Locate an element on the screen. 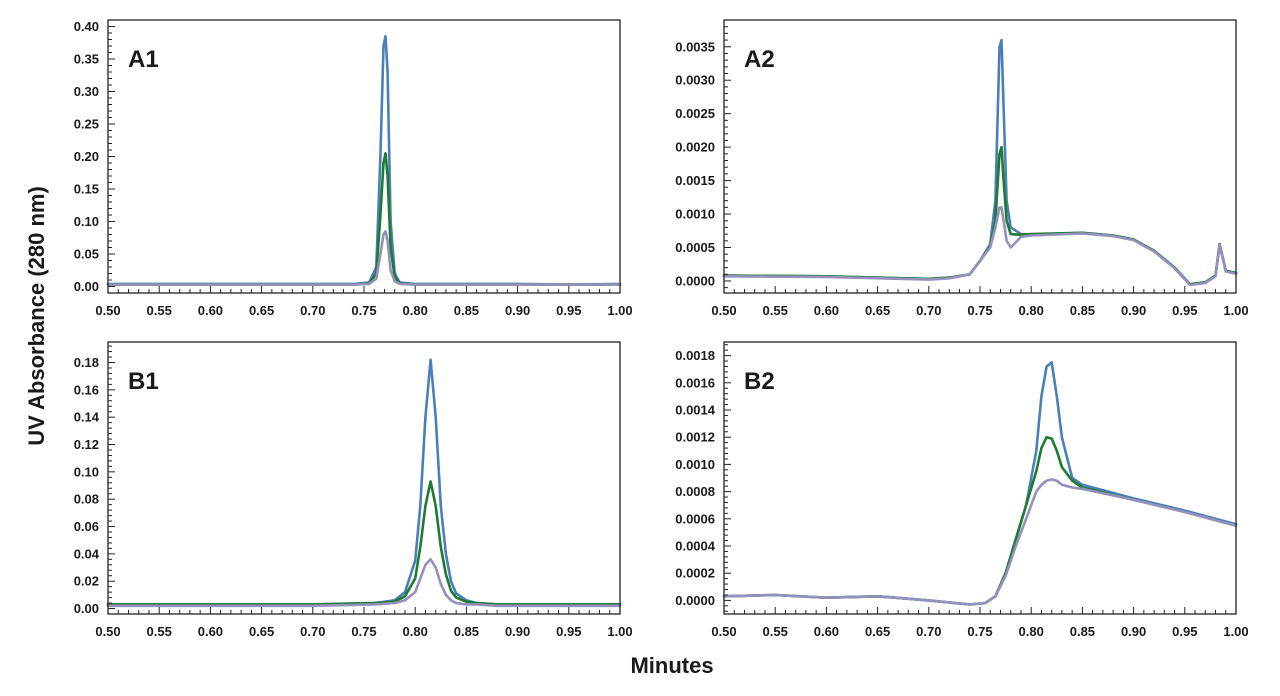 The image size is (1280, 696). y-tick-label: 0.35 is located at coordinates (86, 59).